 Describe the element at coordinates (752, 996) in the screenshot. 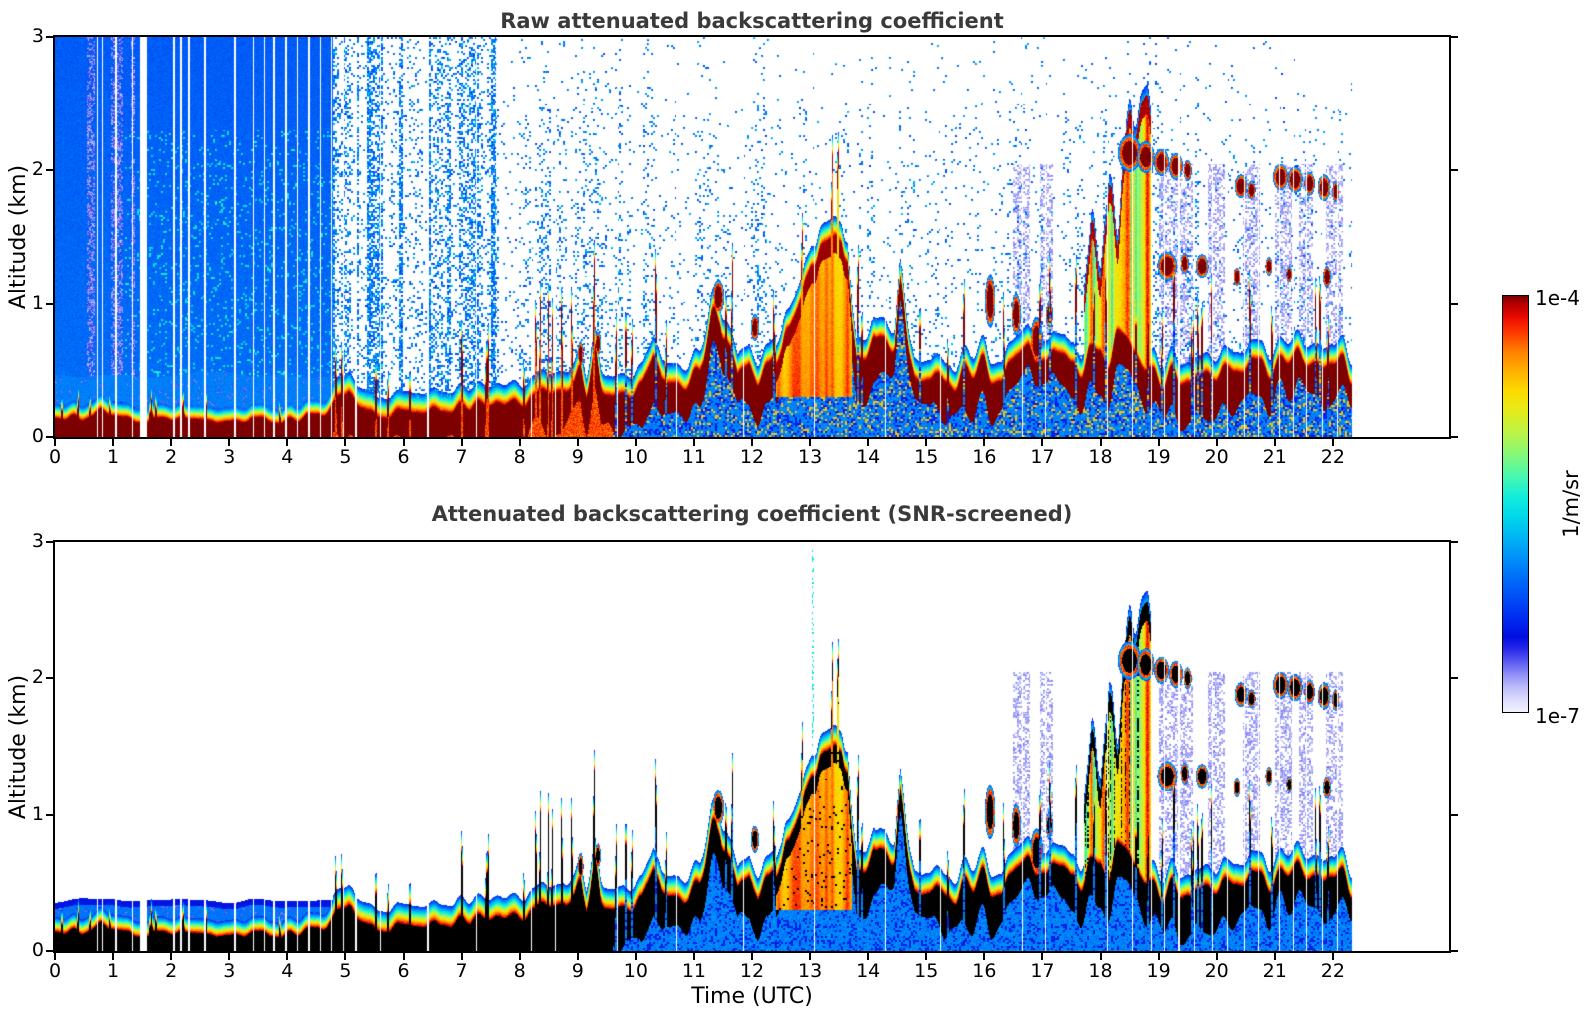

I see `x-axis-label: Time (UTC)` at that location.